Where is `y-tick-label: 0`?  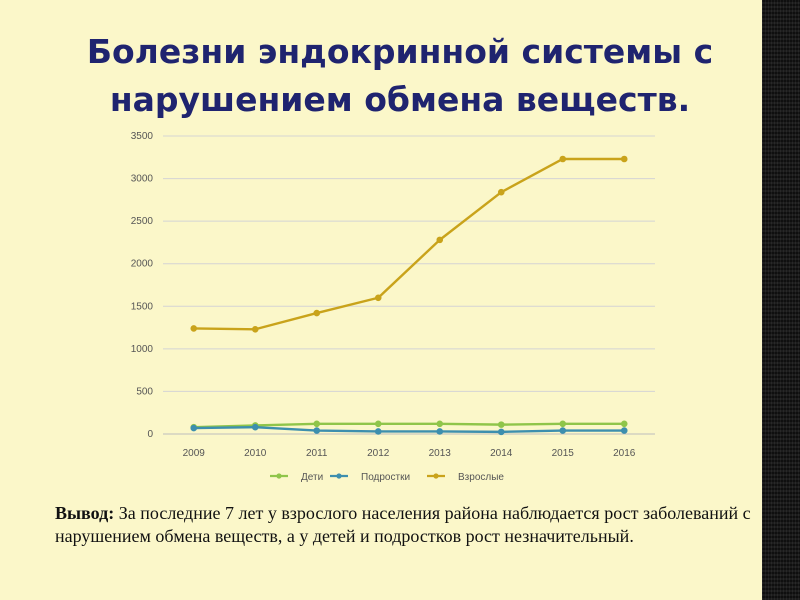
y-tick-label: 0 is located at coordinates (150, 434).